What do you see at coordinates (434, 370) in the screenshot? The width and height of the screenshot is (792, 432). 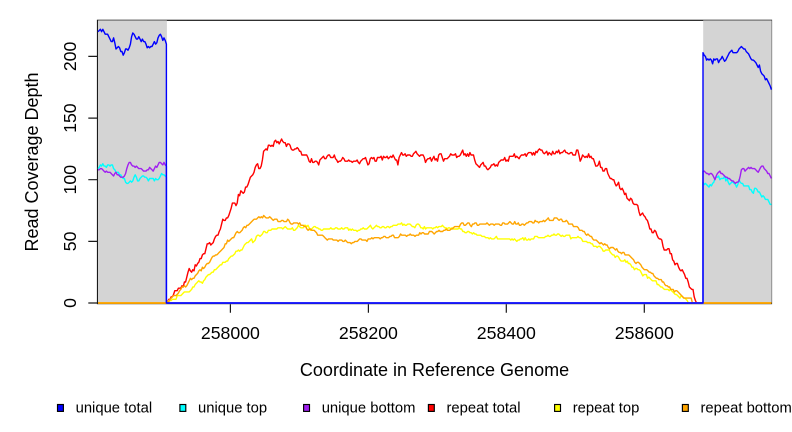 I see `svg-text: Coordinate in Reference Genome` at bounding box center [434, 370].